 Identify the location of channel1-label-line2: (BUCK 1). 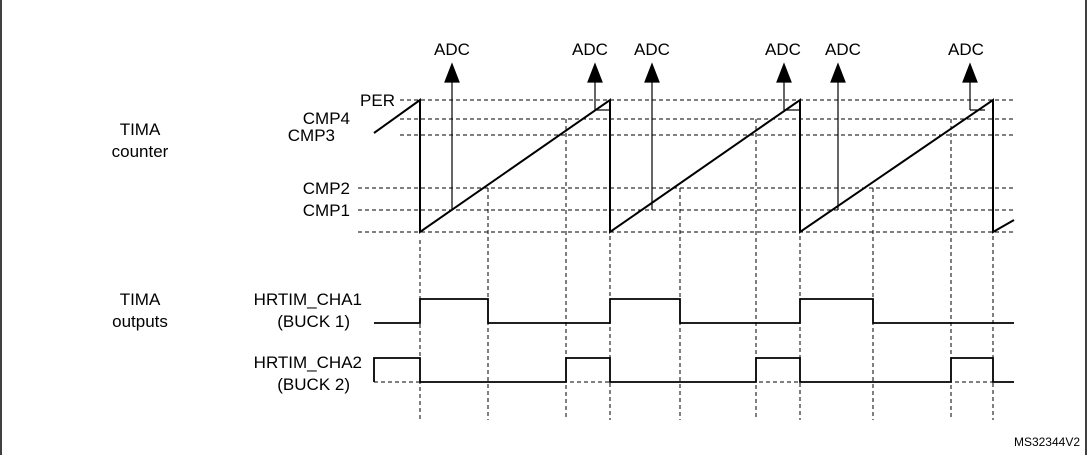
(313, 321).